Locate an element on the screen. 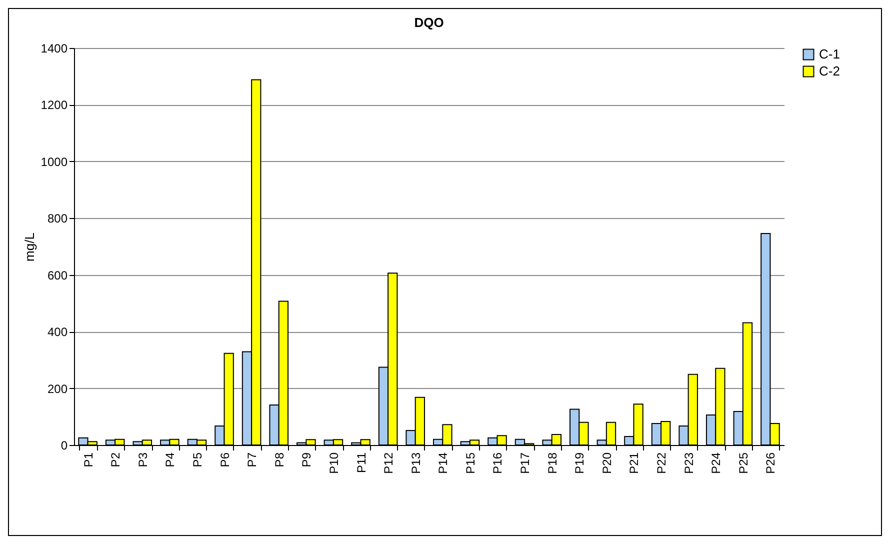  x-tick-label: P20 is located at coordinates (607, 463).